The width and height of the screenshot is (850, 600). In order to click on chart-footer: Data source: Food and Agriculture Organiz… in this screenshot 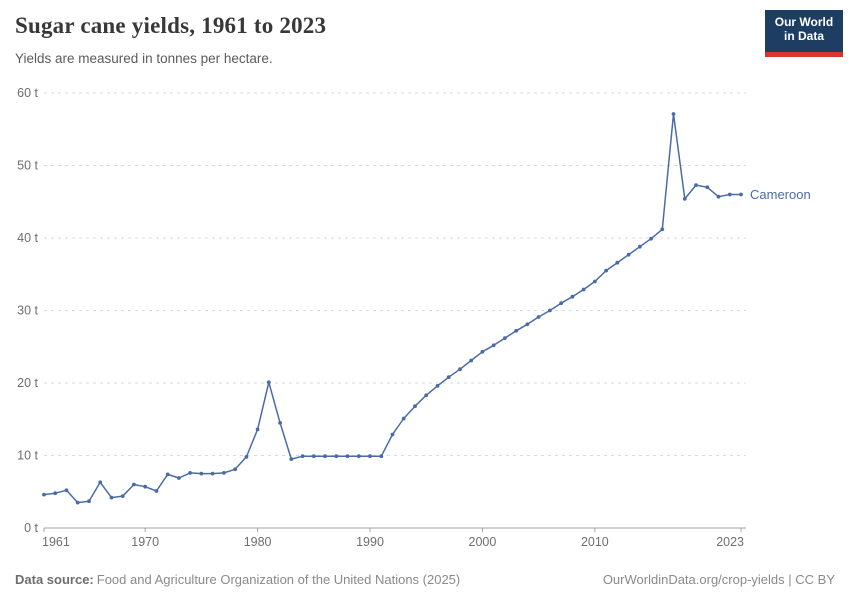, I will do `click(425, 579)`.